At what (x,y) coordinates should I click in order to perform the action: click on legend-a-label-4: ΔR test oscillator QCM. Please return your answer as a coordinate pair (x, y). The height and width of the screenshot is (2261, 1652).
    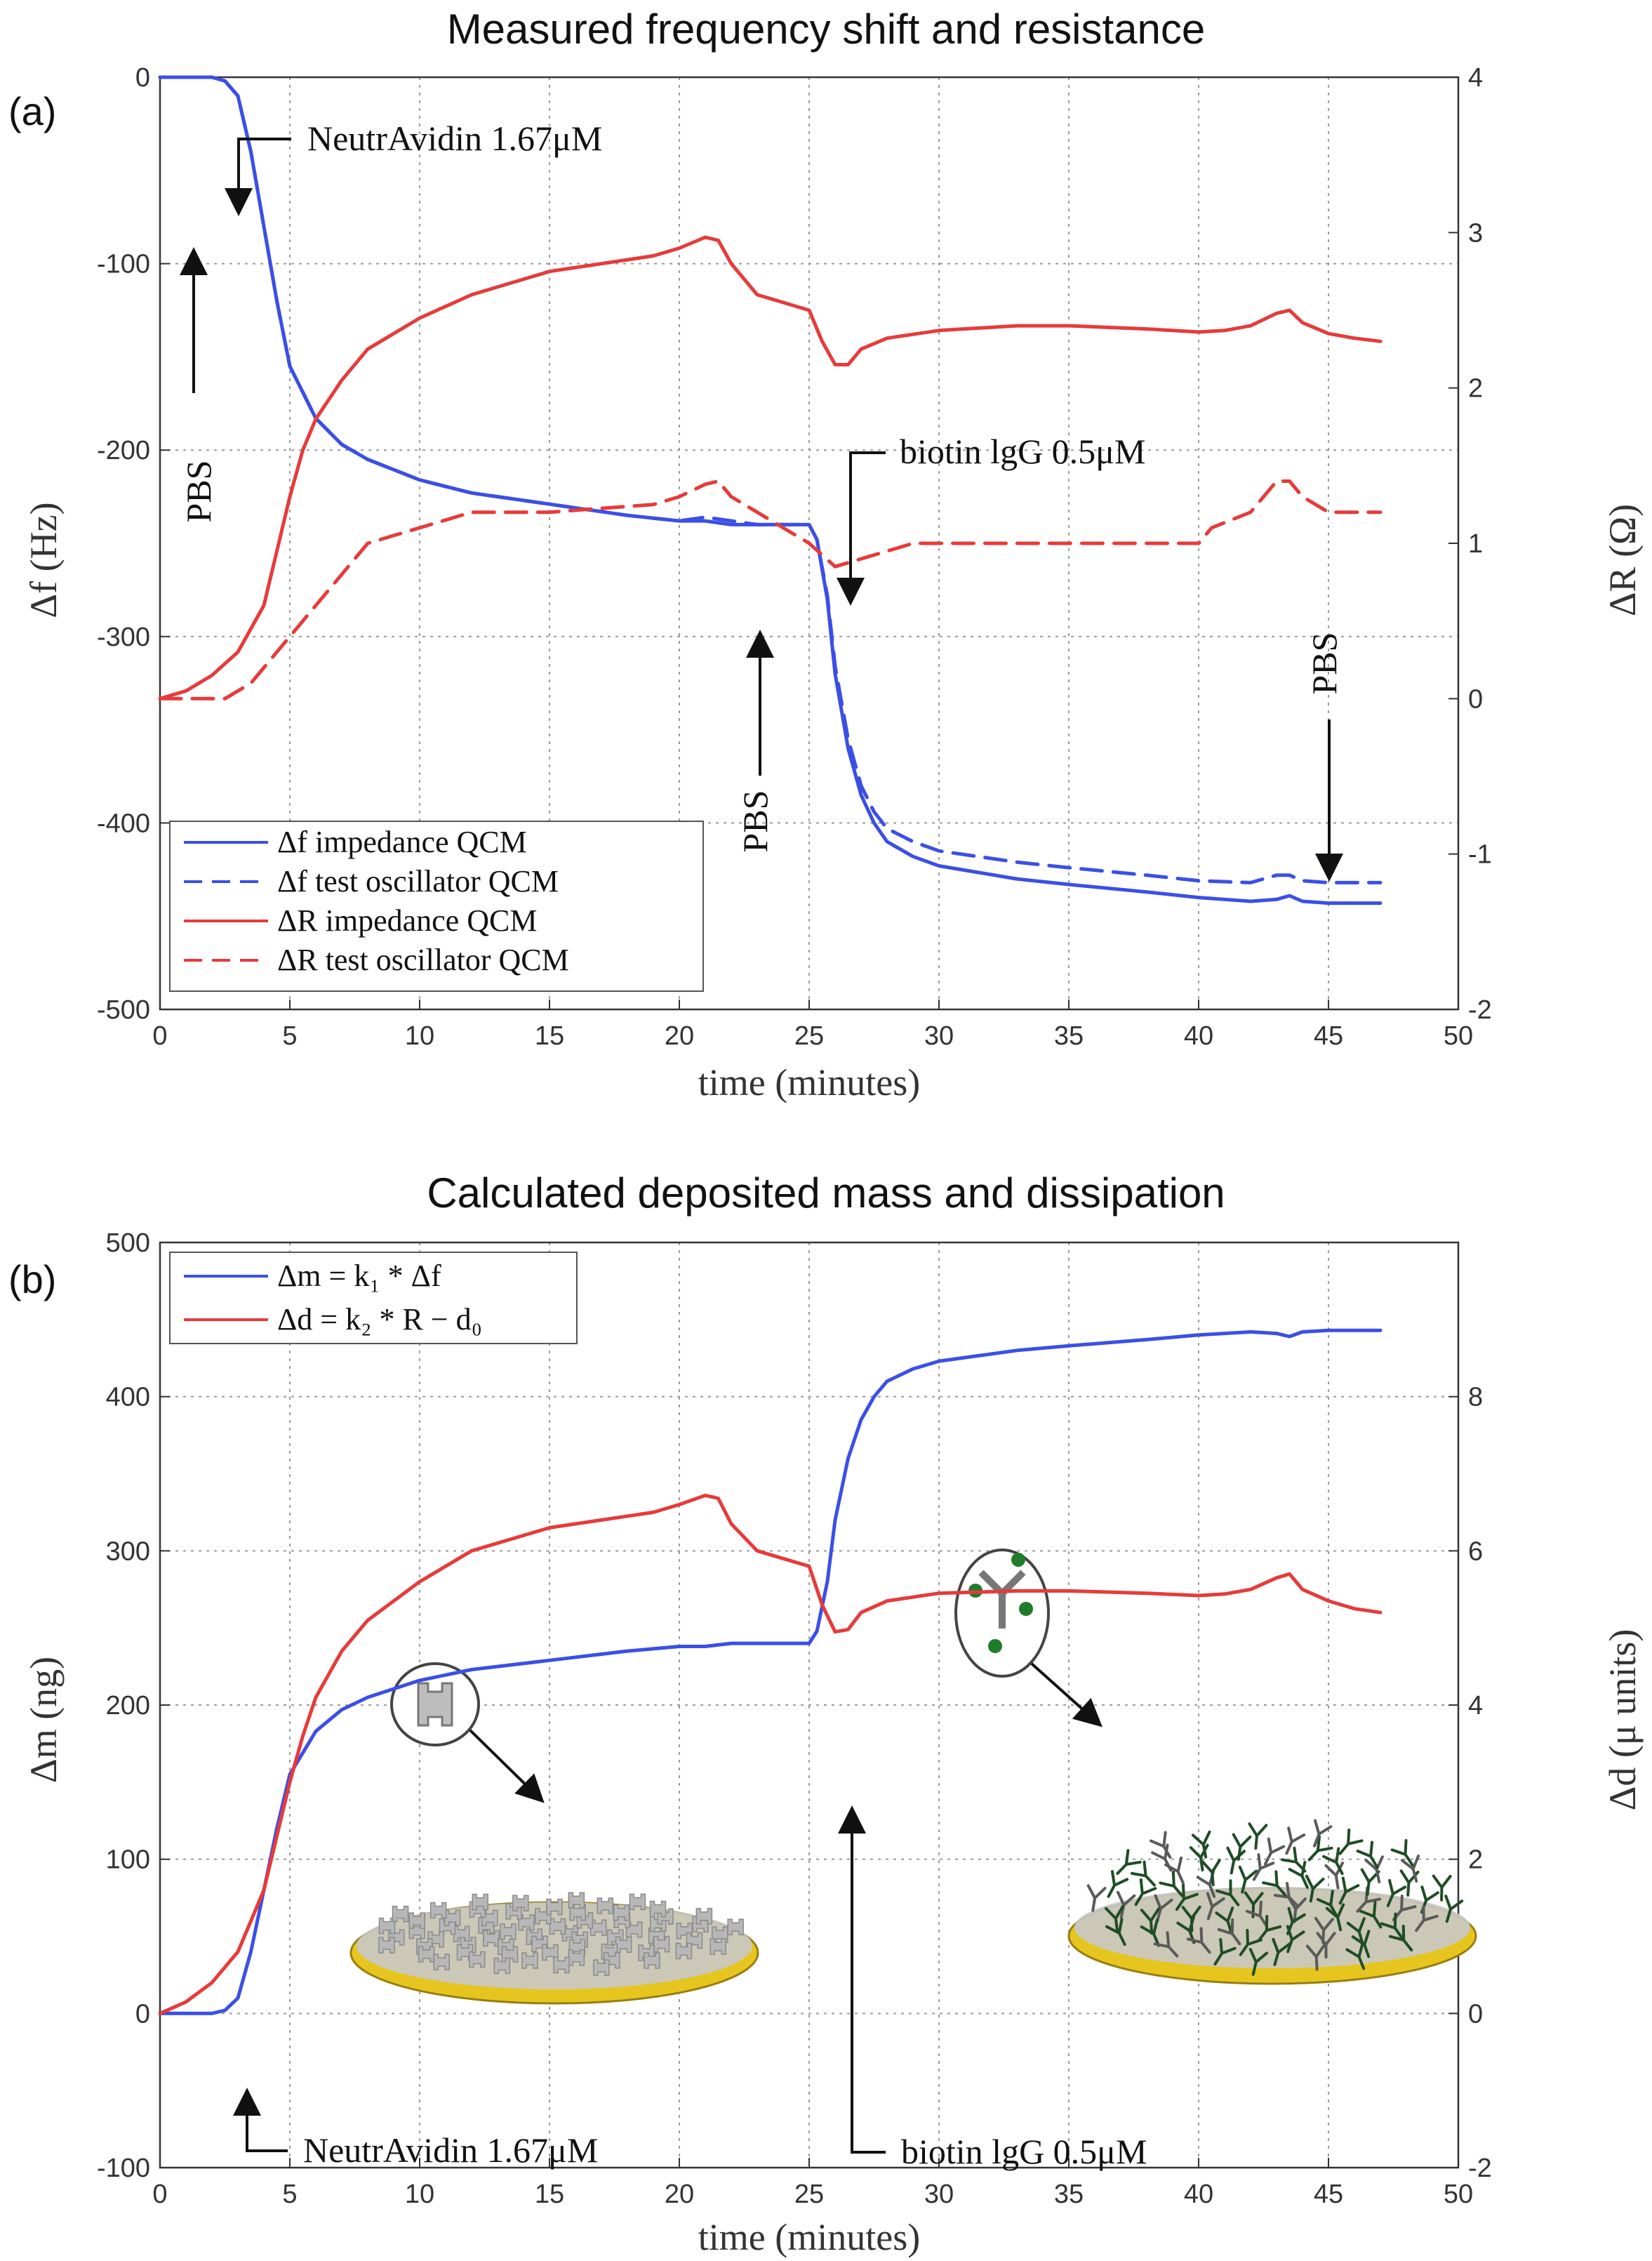
    Looking at the image, I should click on (423, 960).